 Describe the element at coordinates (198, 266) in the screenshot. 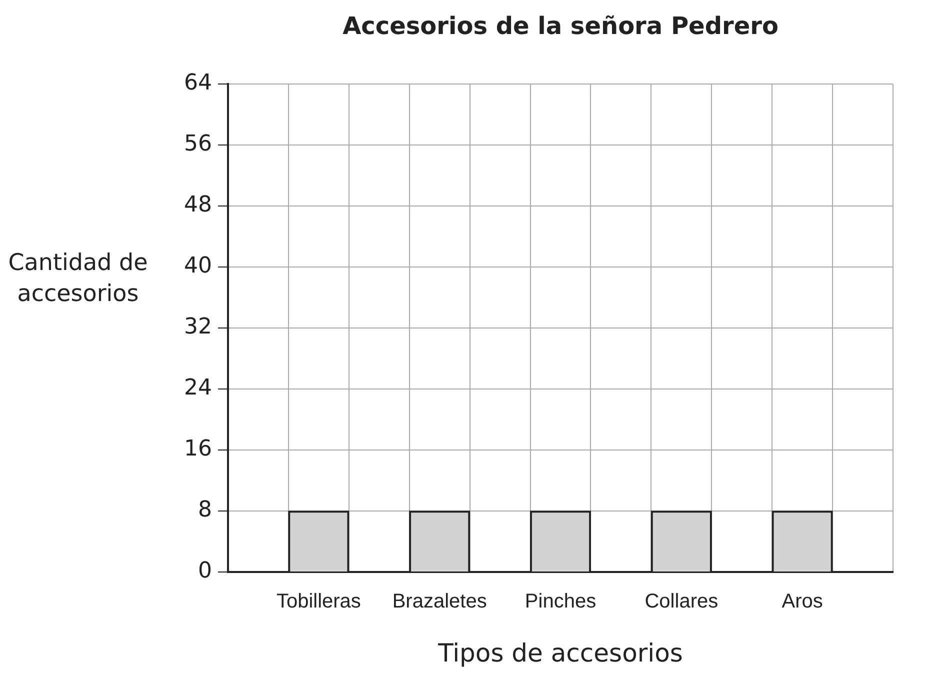

I see `y-tick-label: 40` at that location.